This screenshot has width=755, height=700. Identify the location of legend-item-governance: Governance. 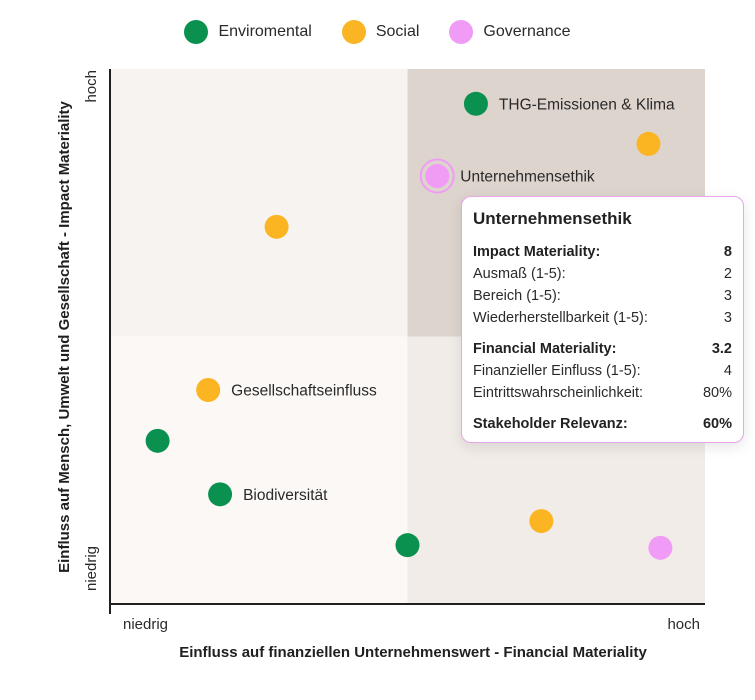
(510, 32).